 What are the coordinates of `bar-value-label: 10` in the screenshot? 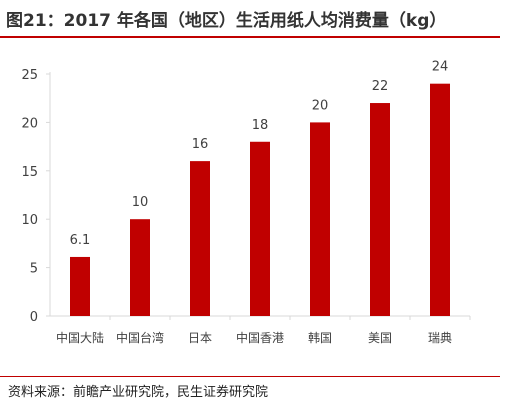 It's located at (140, 202).